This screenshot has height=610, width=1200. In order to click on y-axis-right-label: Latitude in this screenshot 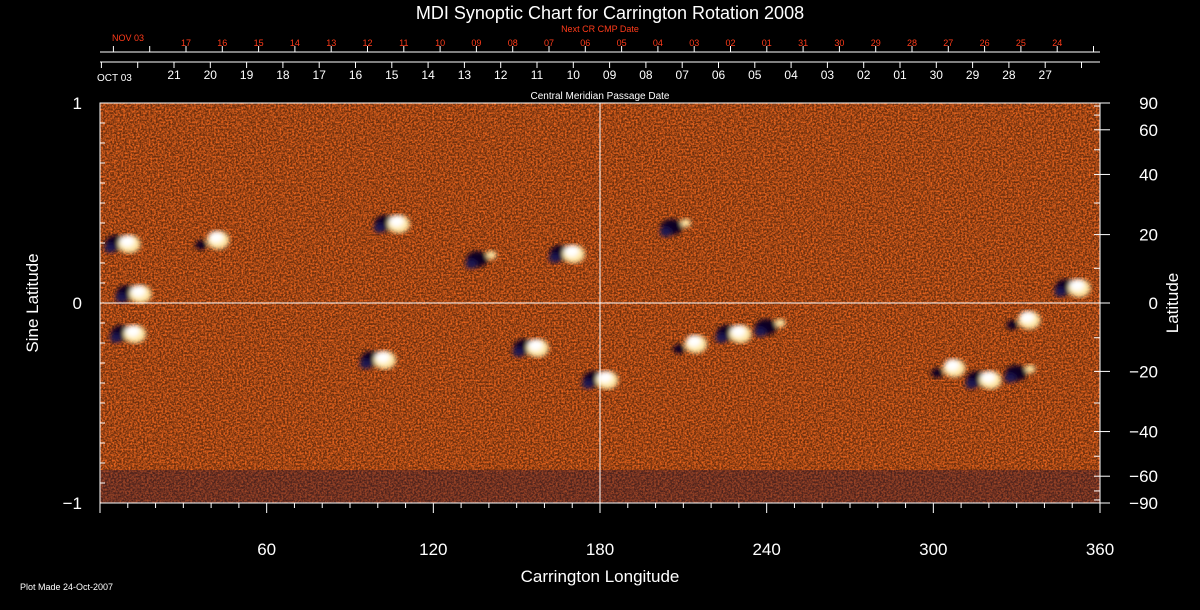, I will do `click(1172, 303)`.